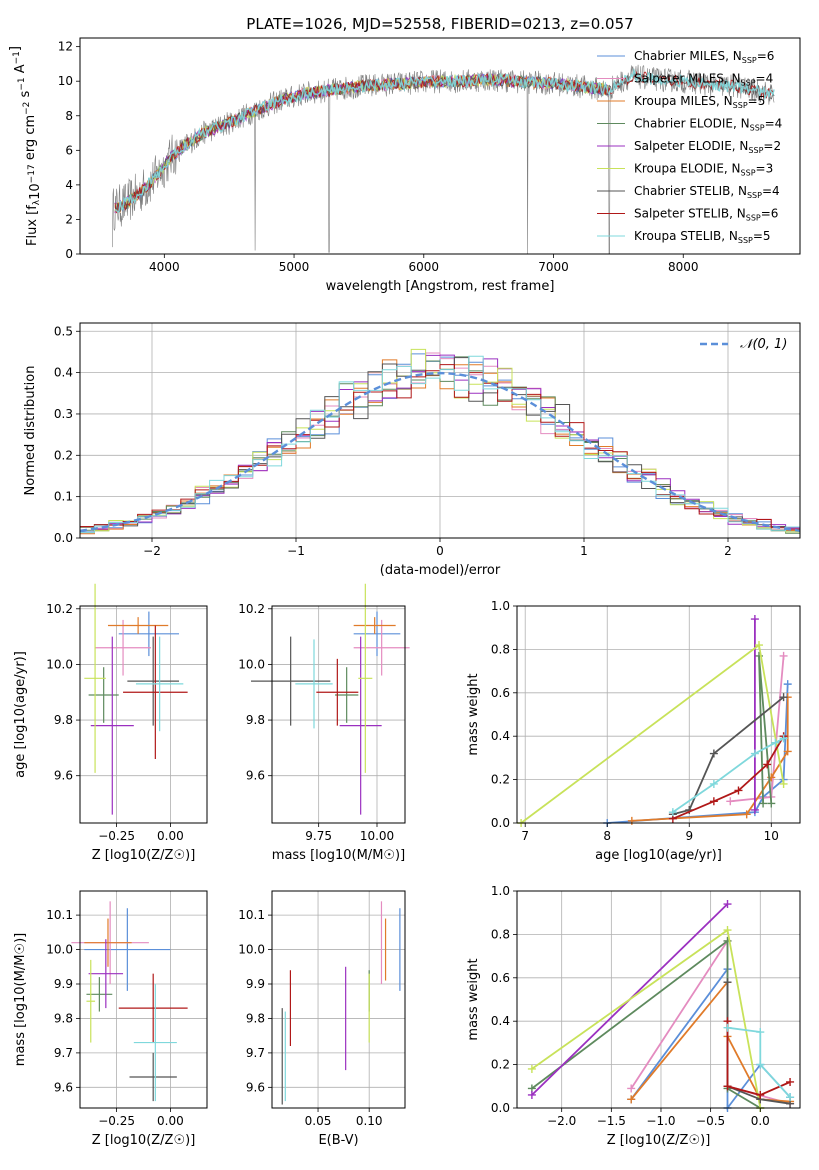 The width and height of the screenshot is (819, 1170). Describe the element at coordinates (69, 254) in the screenshot. I see `y-tick-label: 0` at that location.